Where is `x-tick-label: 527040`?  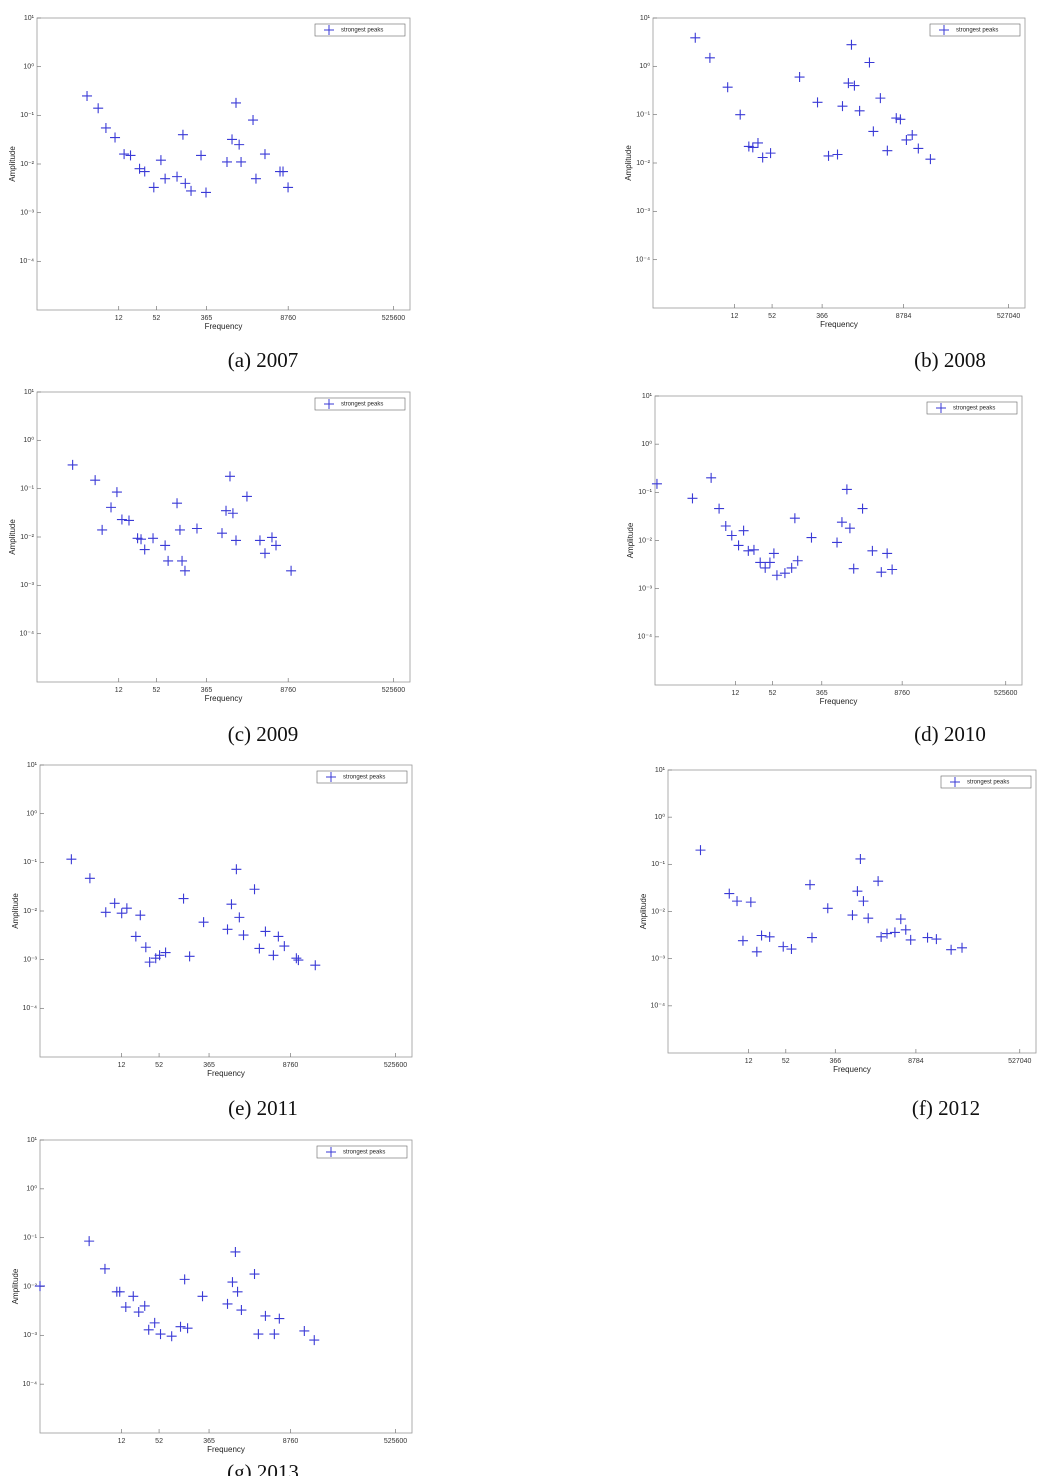 x-tick-label: 527040 is located at coordinates (1008, 316).